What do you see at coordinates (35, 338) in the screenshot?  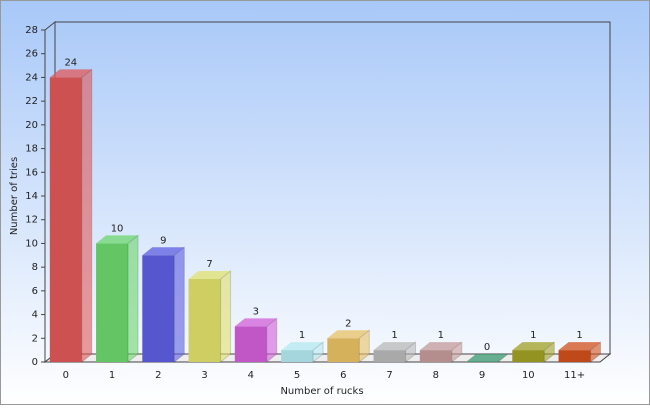 I see `y-tick-label: 2` at bounding box center [35, 338].